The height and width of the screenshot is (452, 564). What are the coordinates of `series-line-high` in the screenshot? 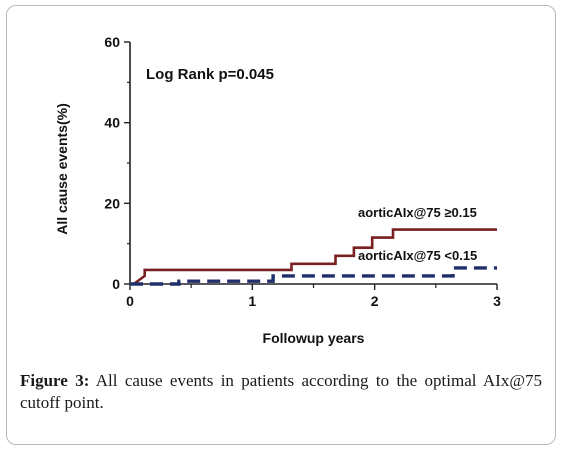 It's located at (313, 257).